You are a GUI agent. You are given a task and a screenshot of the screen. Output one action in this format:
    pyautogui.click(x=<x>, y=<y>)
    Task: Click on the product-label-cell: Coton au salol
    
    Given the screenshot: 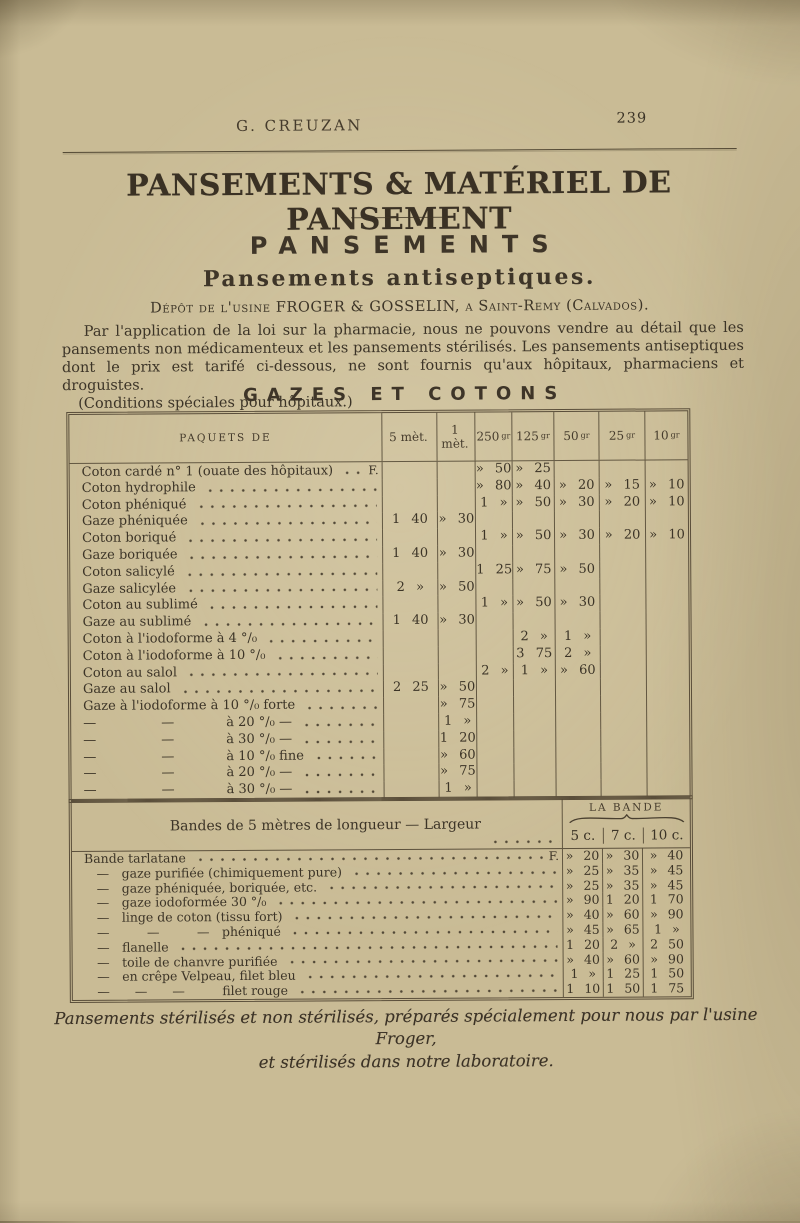 What is the action you would take?
    pyautogui.click(x=227, y=673)
    